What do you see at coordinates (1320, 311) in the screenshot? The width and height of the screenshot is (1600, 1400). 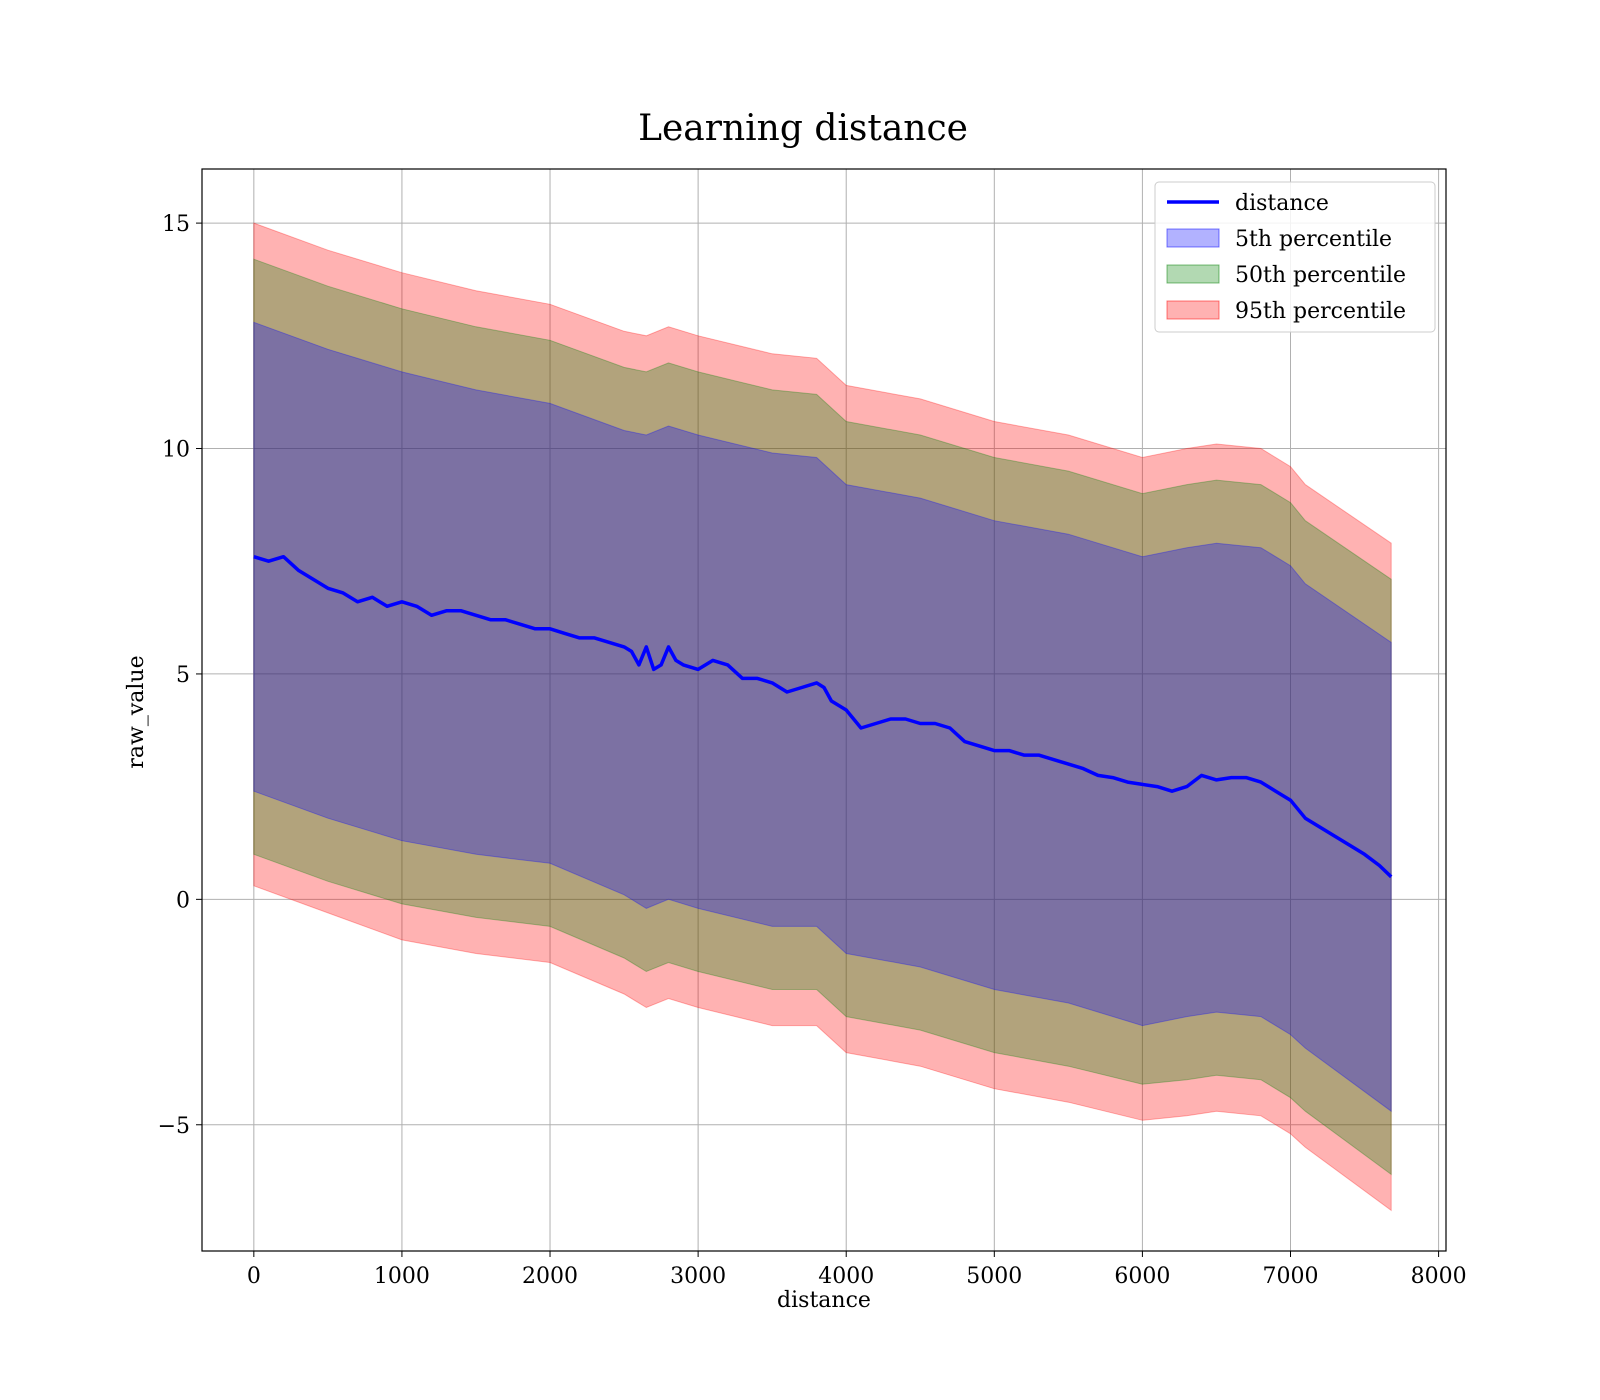 I see `legend-label: 95th percentile` at bounding box center [1320, 311].